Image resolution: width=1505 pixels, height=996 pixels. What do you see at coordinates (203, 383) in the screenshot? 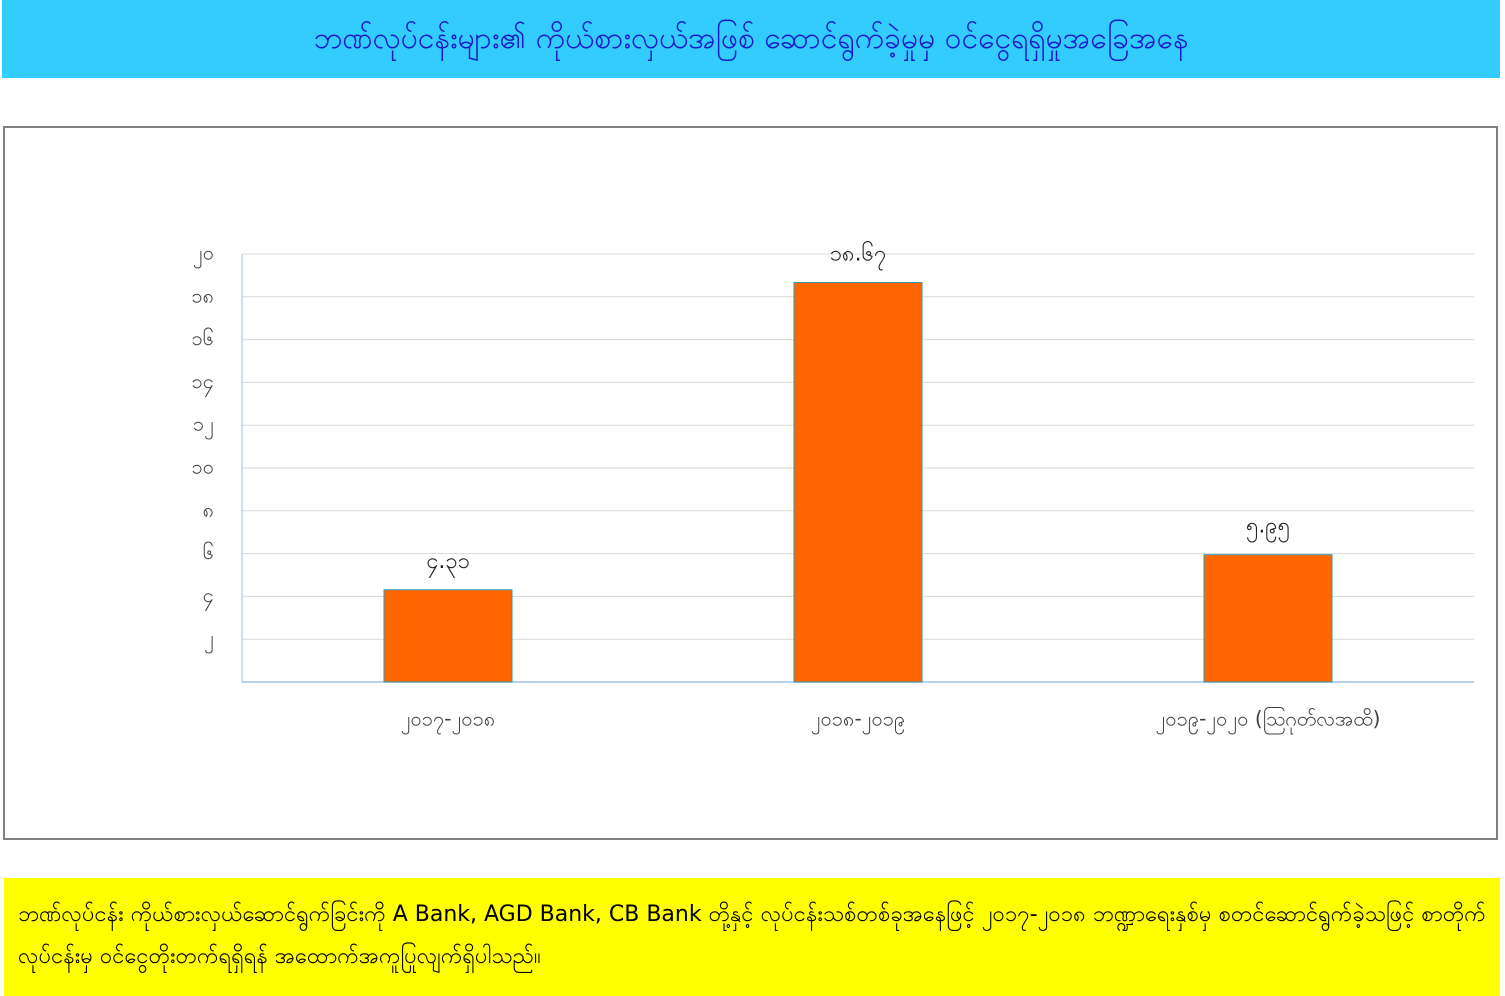
I see `y-tick-label: ၁၄` at bounding box center [203, 383].